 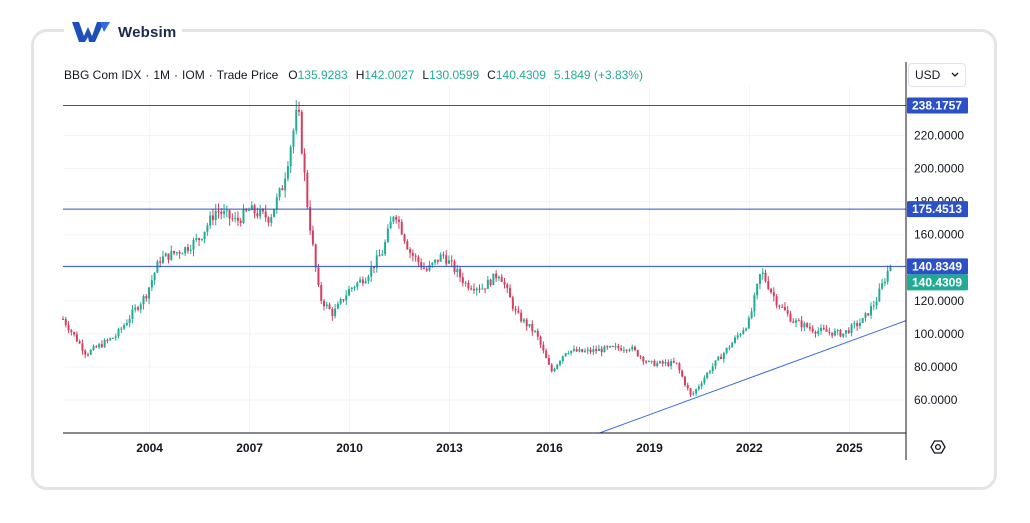 I want to click on brand-logo: Websim, so click(x=123, y=32).